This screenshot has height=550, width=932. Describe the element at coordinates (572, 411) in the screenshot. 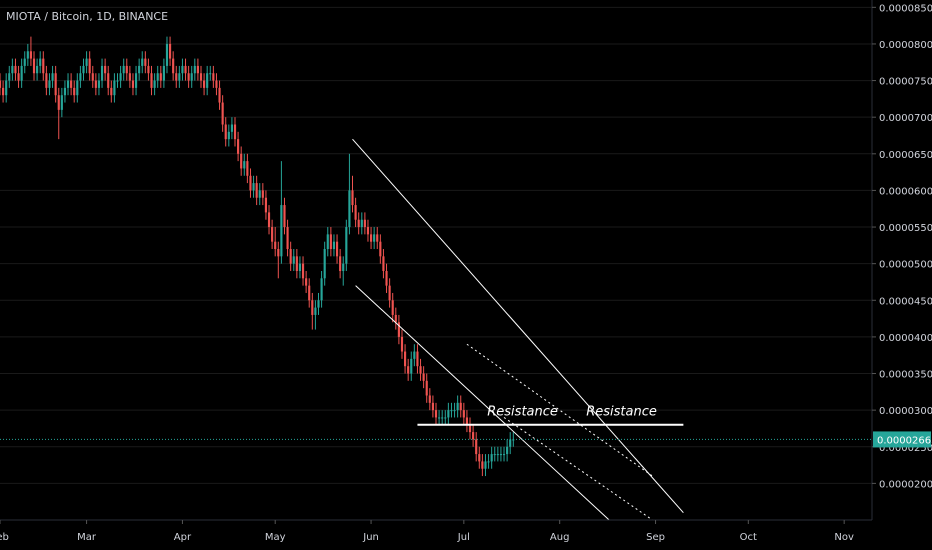

I see `annotations-layer: Resistance Resistance` at that location.